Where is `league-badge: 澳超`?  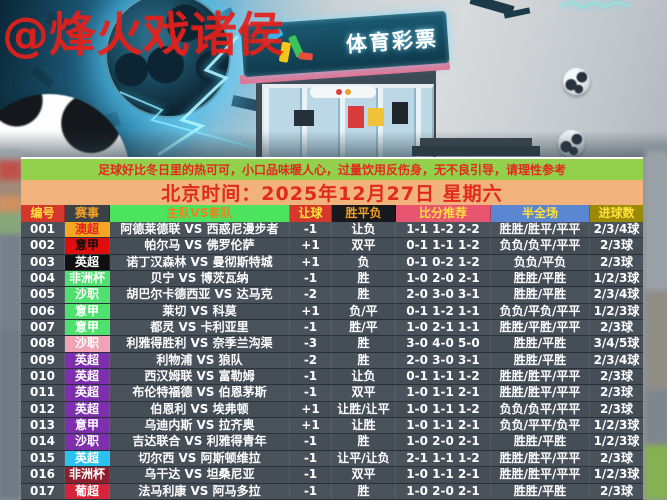
league-badge: 澳超 is located at coordinates (87, 230).